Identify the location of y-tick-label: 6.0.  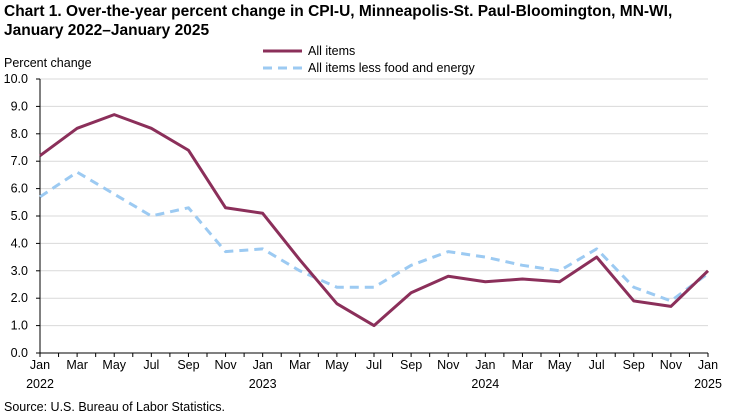
(19, 189).